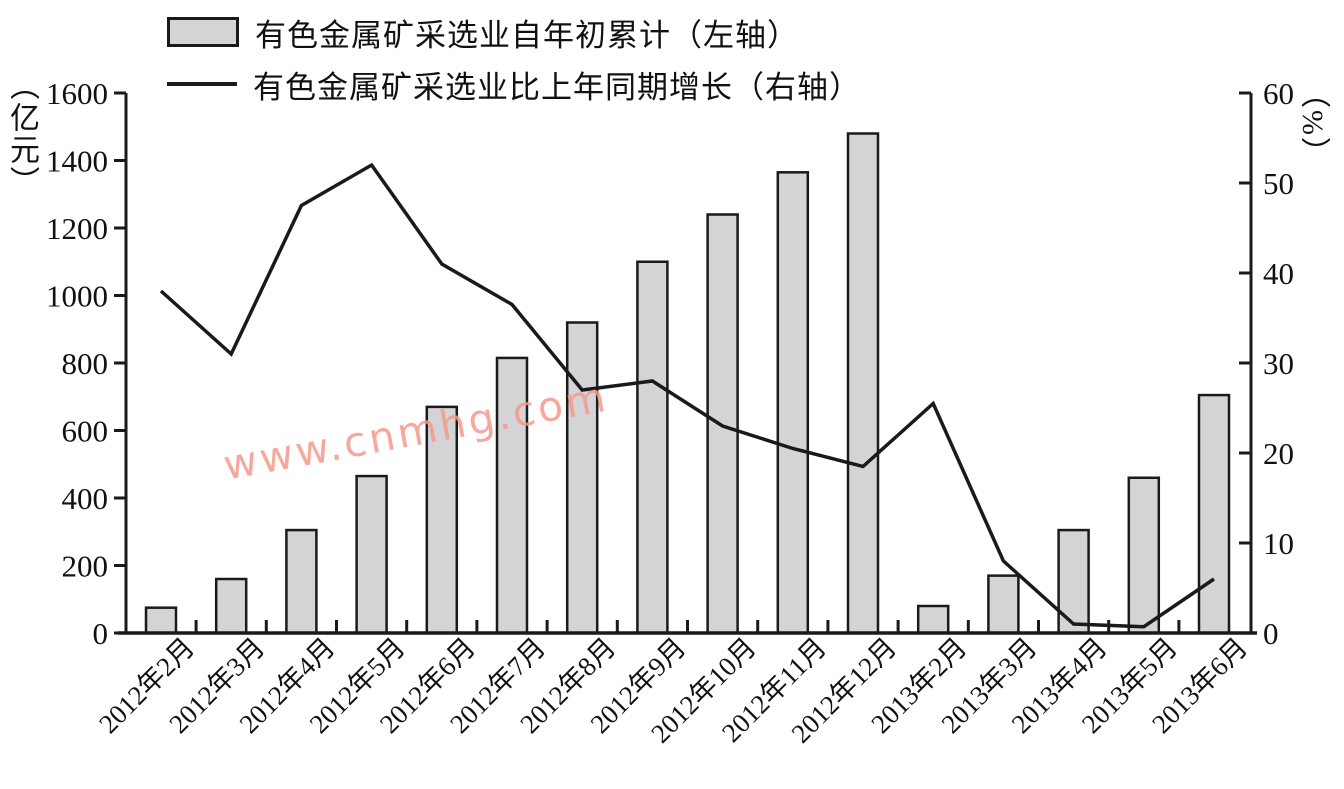  What do you see at coordinates (21, 134) in the screenshot?
I see `left-axis-unit-label: （亿元）` at bounding box center [21, 134].